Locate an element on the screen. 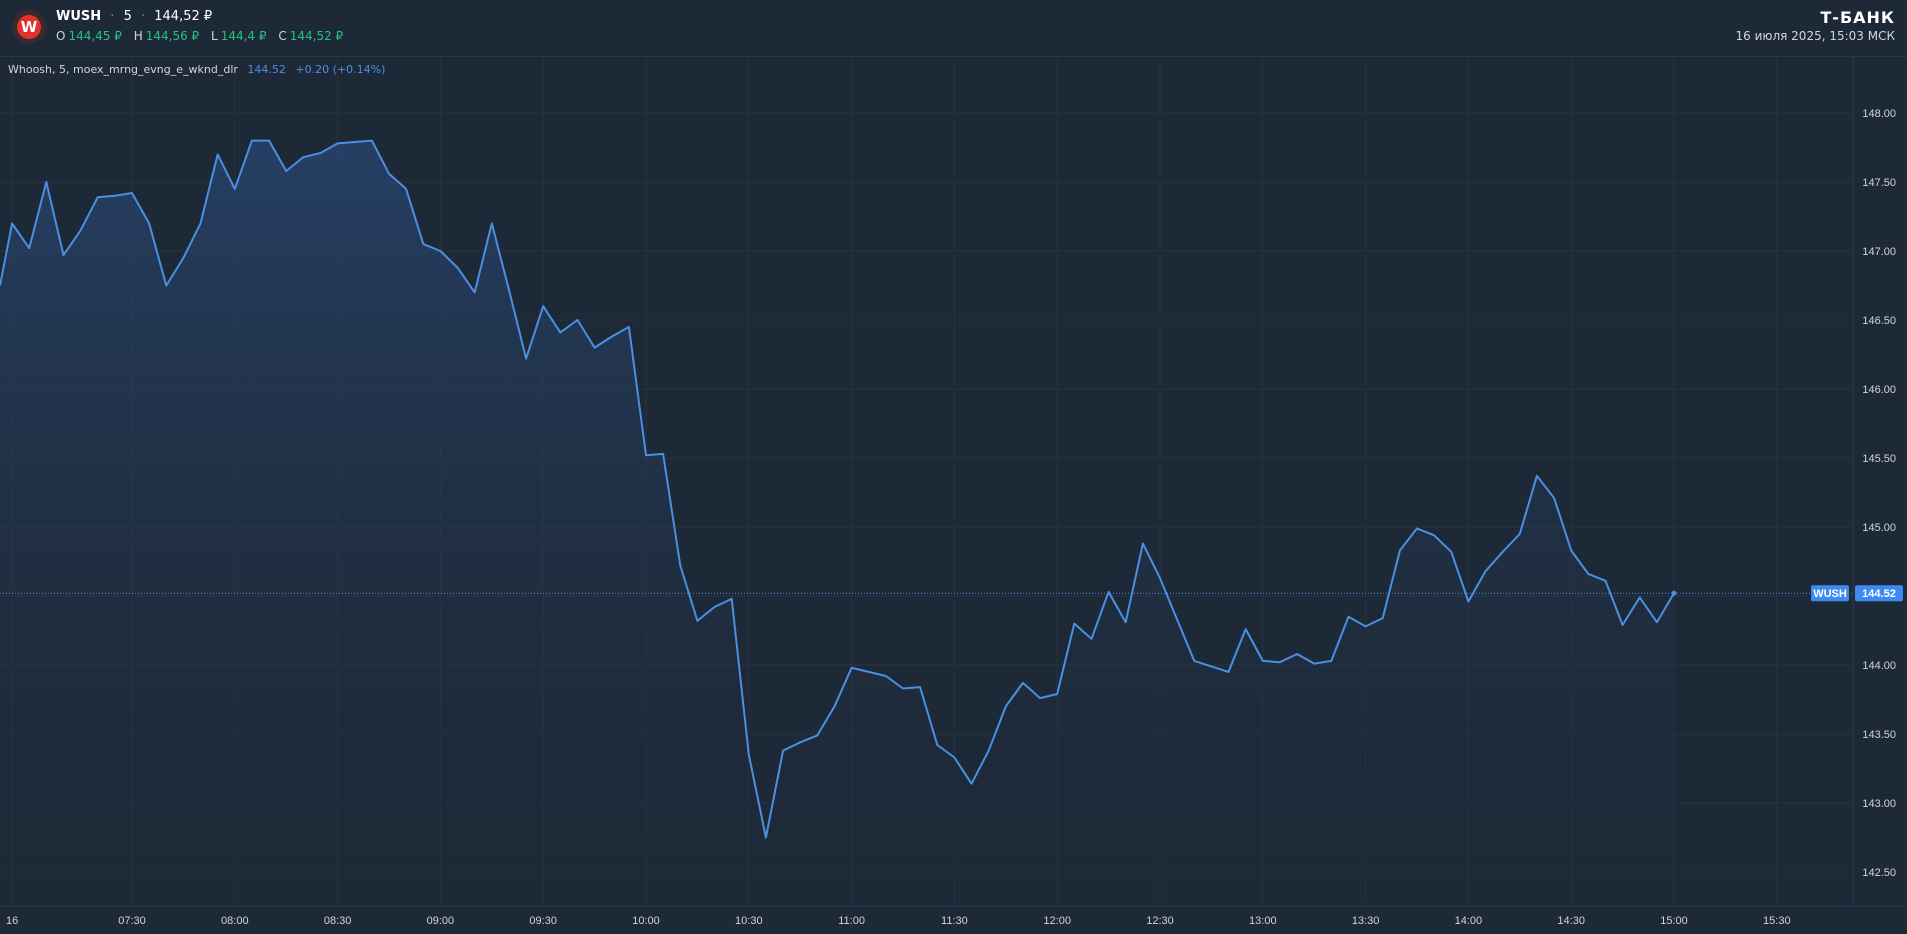 This screenshot has width=1907, height=934. time-tick-label: 09:30 is located at coordinates (543, 921).